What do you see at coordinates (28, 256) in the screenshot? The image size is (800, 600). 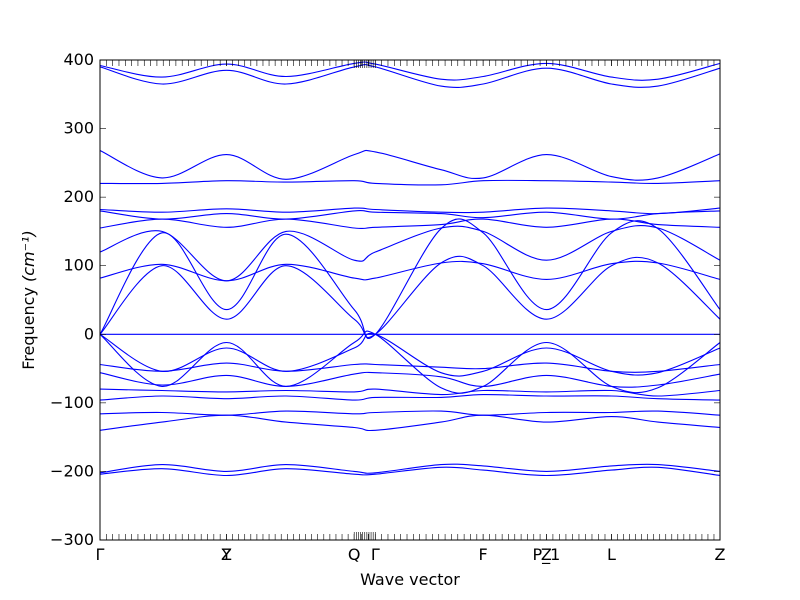 I see `y-axis-label-unit: (cm⁻¹)` at bounding box center [28, 256].